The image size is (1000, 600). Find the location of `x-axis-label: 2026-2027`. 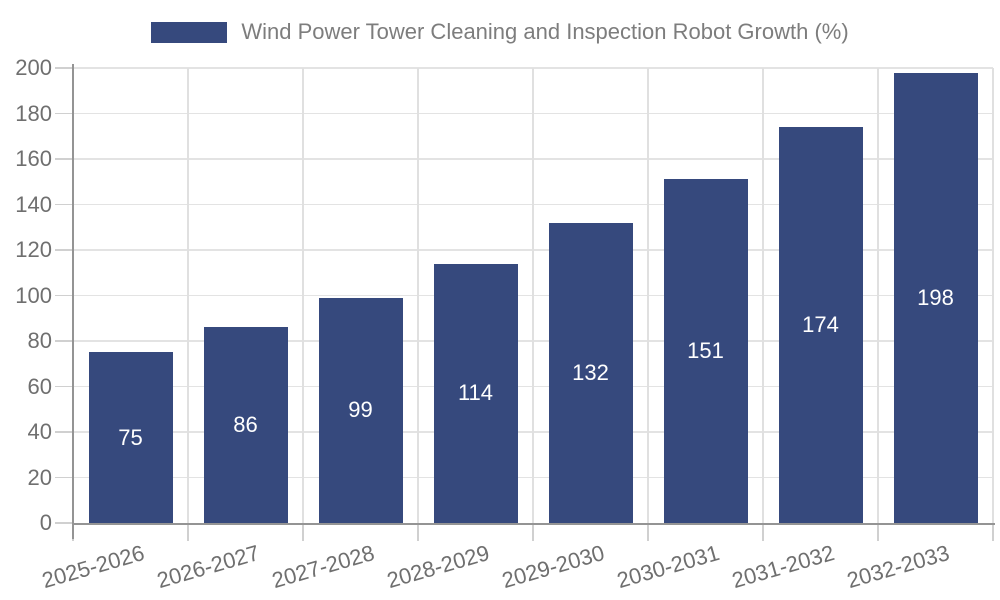

x-axis-label: 2026-2027 is located at coordinates (208, 567).